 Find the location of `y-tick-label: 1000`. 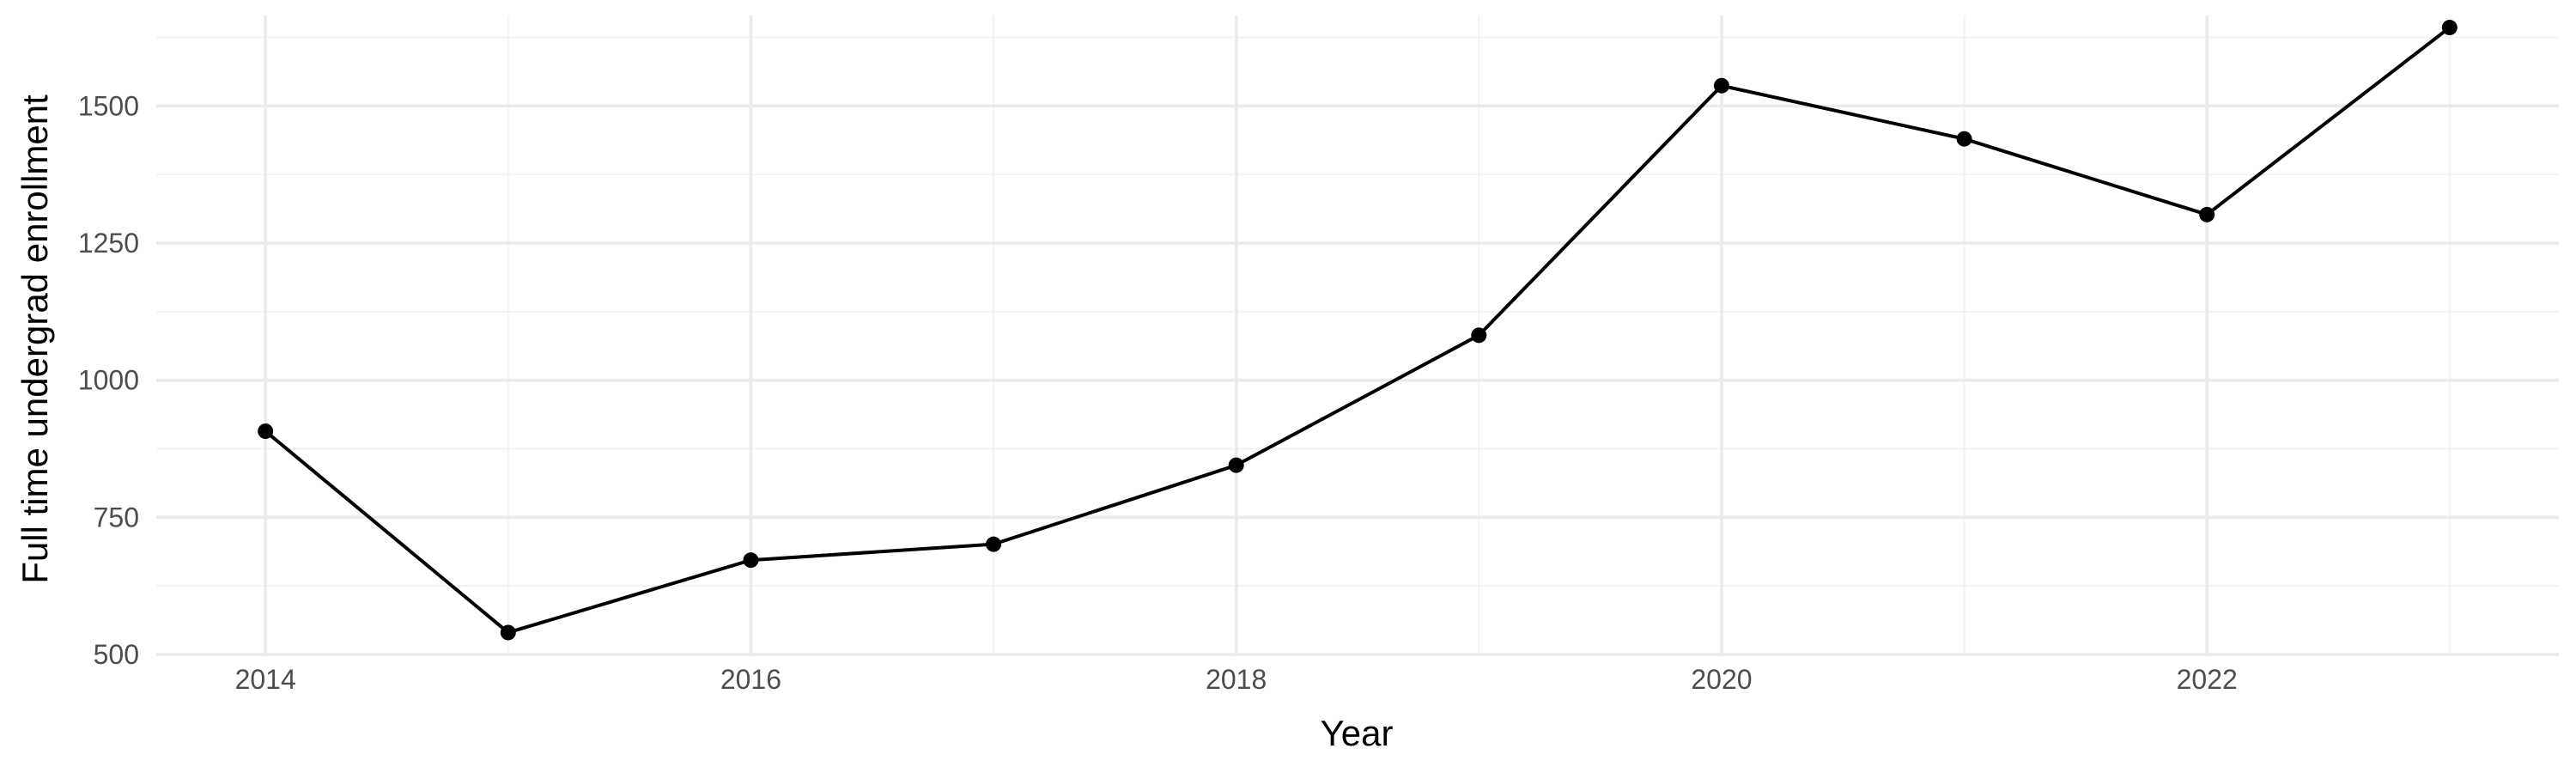

y-tick-label: 1000 is located at coordinates (109, 380).